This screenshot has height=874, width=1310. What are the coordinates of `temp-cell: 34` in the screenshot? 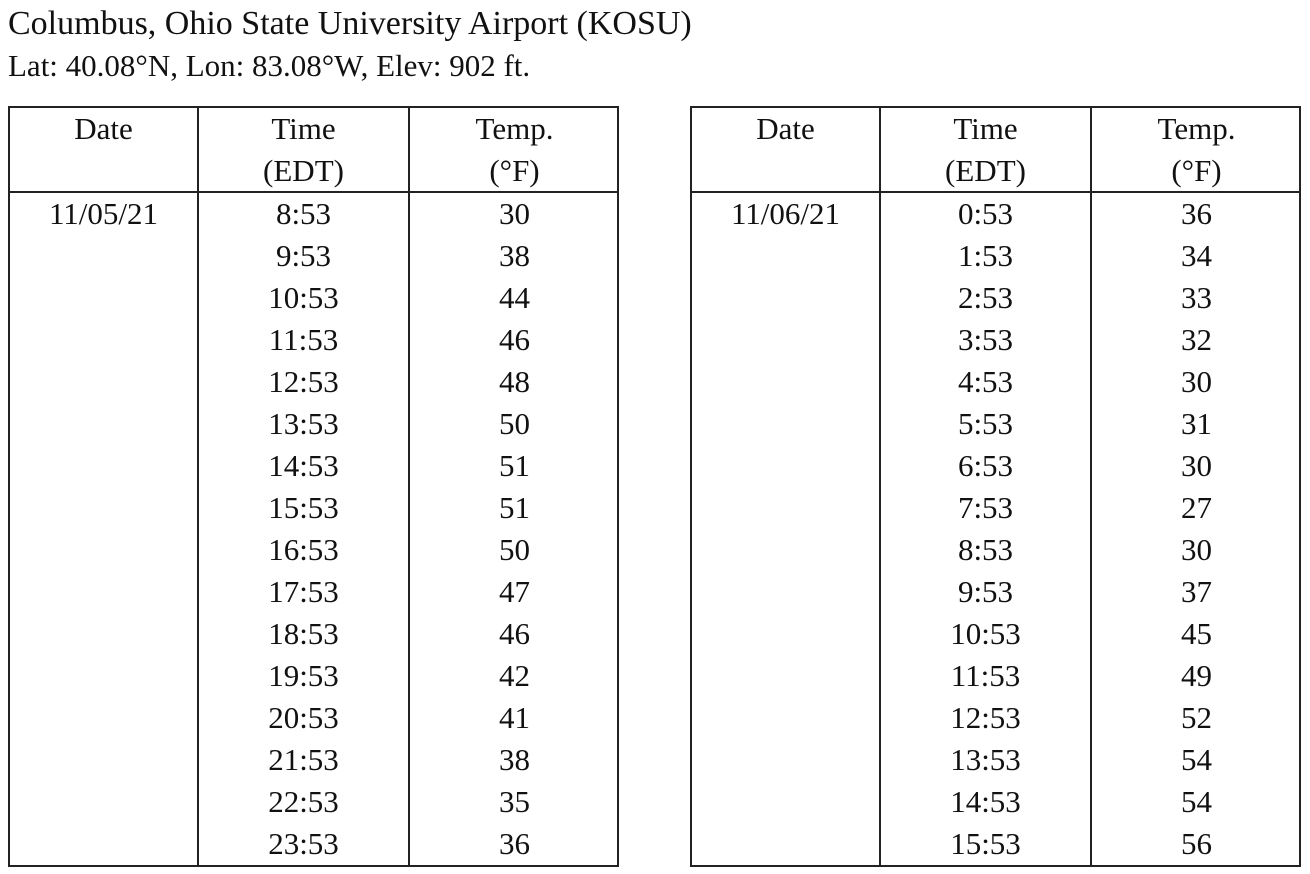 It's located at (1196, 255).